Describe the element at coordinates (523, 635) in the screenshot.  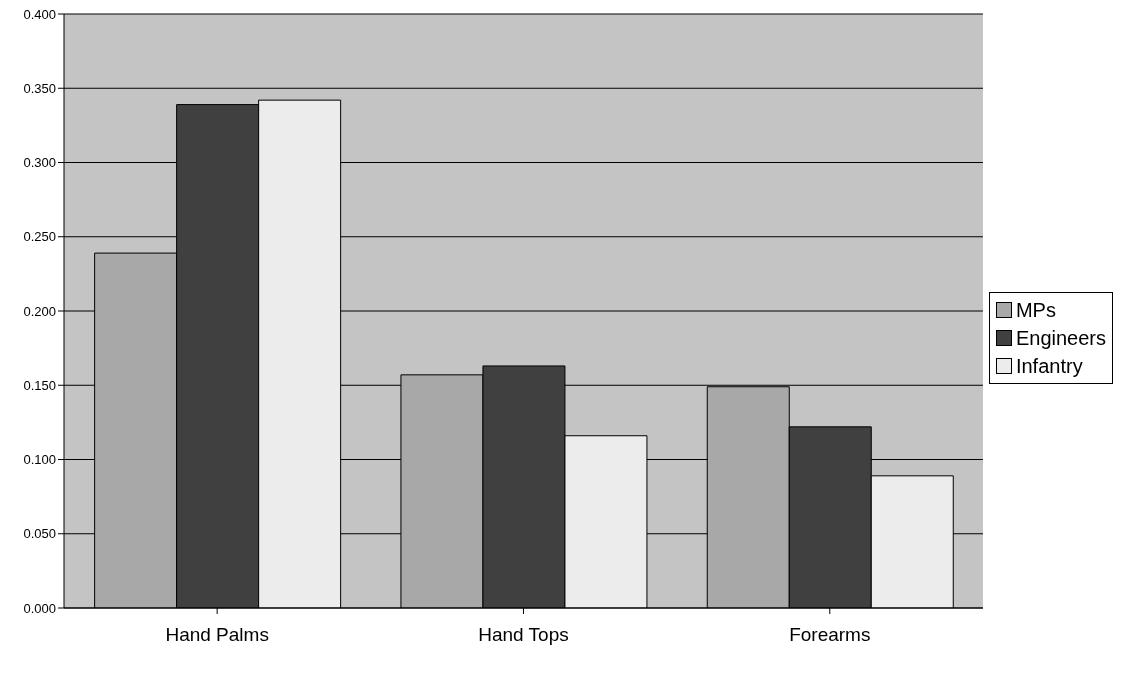
I see `x-tick-label: Hand Tops` at that location.